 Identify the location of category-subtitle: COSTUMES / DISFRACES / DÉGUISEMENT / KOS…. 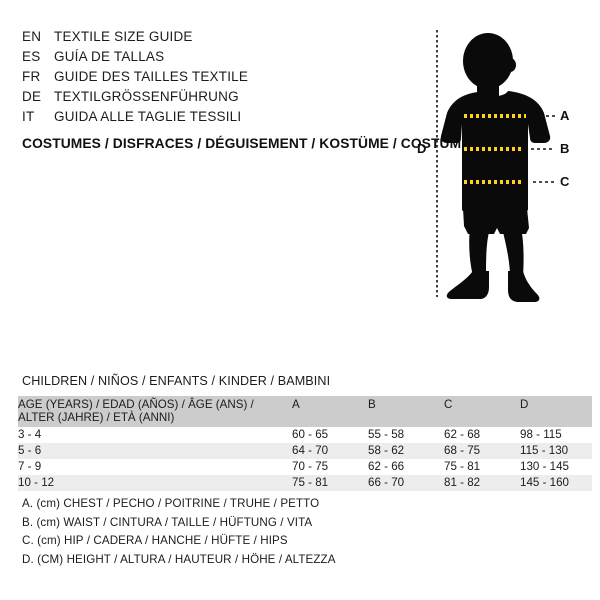
(244, 143).